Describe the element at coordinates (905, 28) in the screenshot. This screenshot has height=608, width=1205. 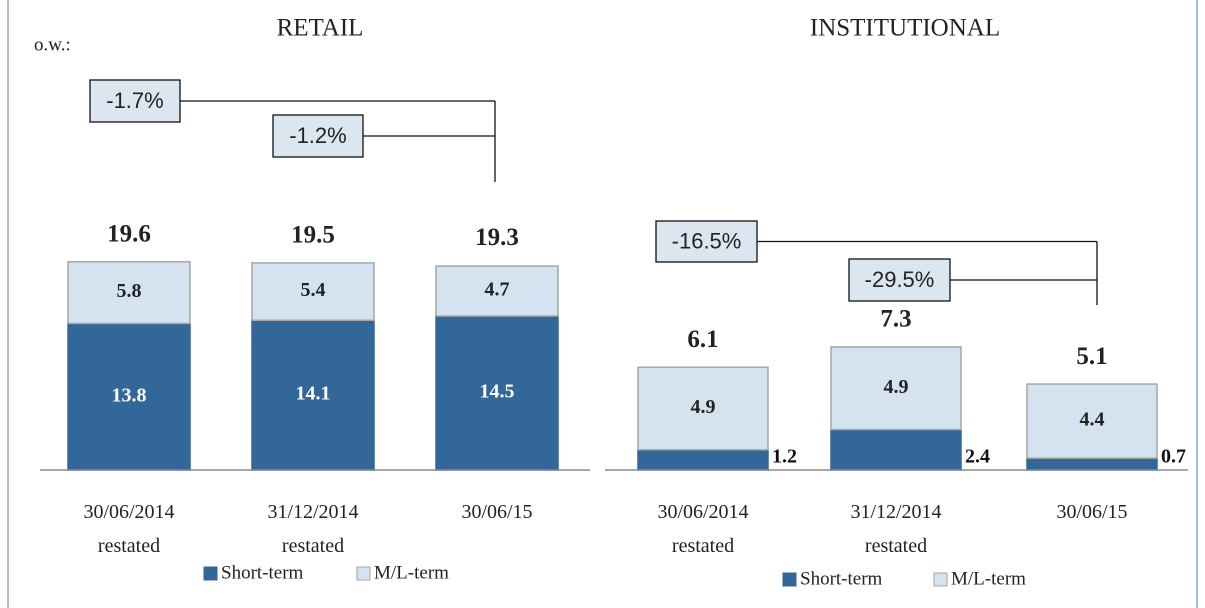
I see `chart-title: INSTITUTIONAL` at that location.